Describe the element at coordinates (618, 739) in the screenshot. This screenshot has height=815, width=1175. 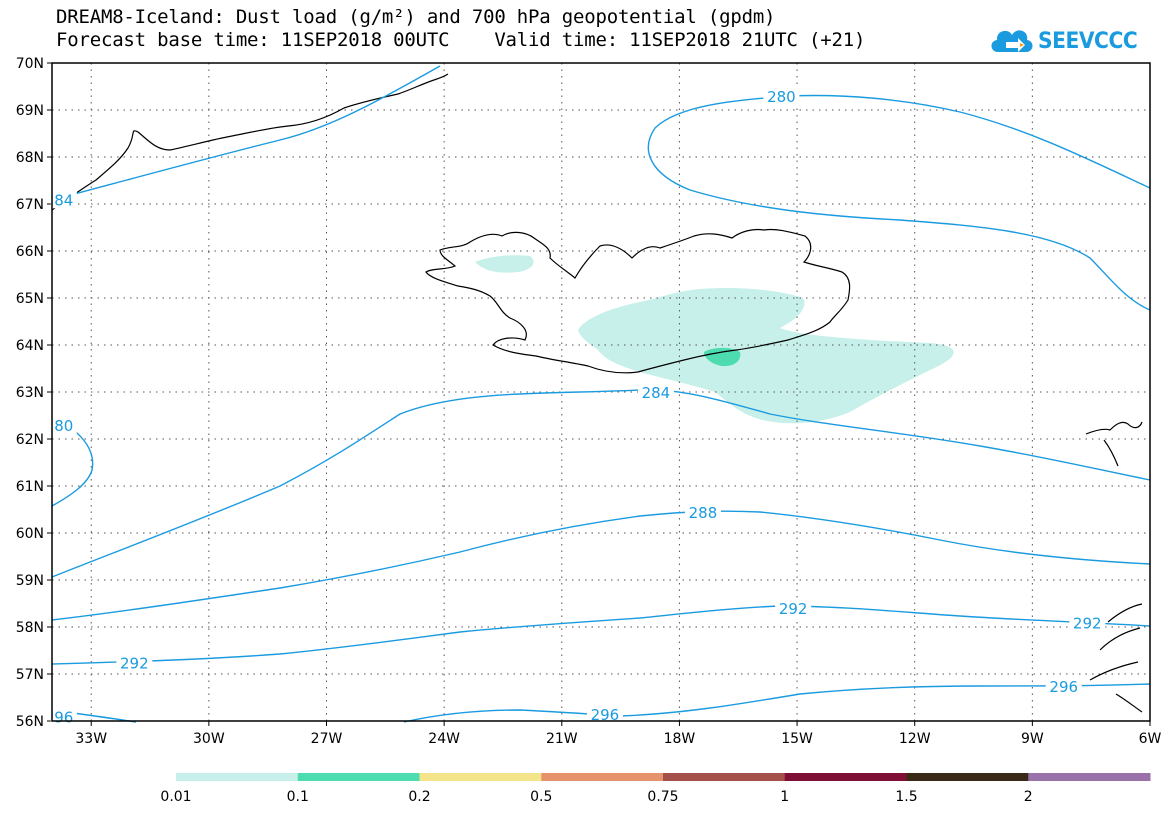
I see `longitude-labels: 33W 30W 27W 24W 21W 18W 15W 12W 9W 6W` at that location.